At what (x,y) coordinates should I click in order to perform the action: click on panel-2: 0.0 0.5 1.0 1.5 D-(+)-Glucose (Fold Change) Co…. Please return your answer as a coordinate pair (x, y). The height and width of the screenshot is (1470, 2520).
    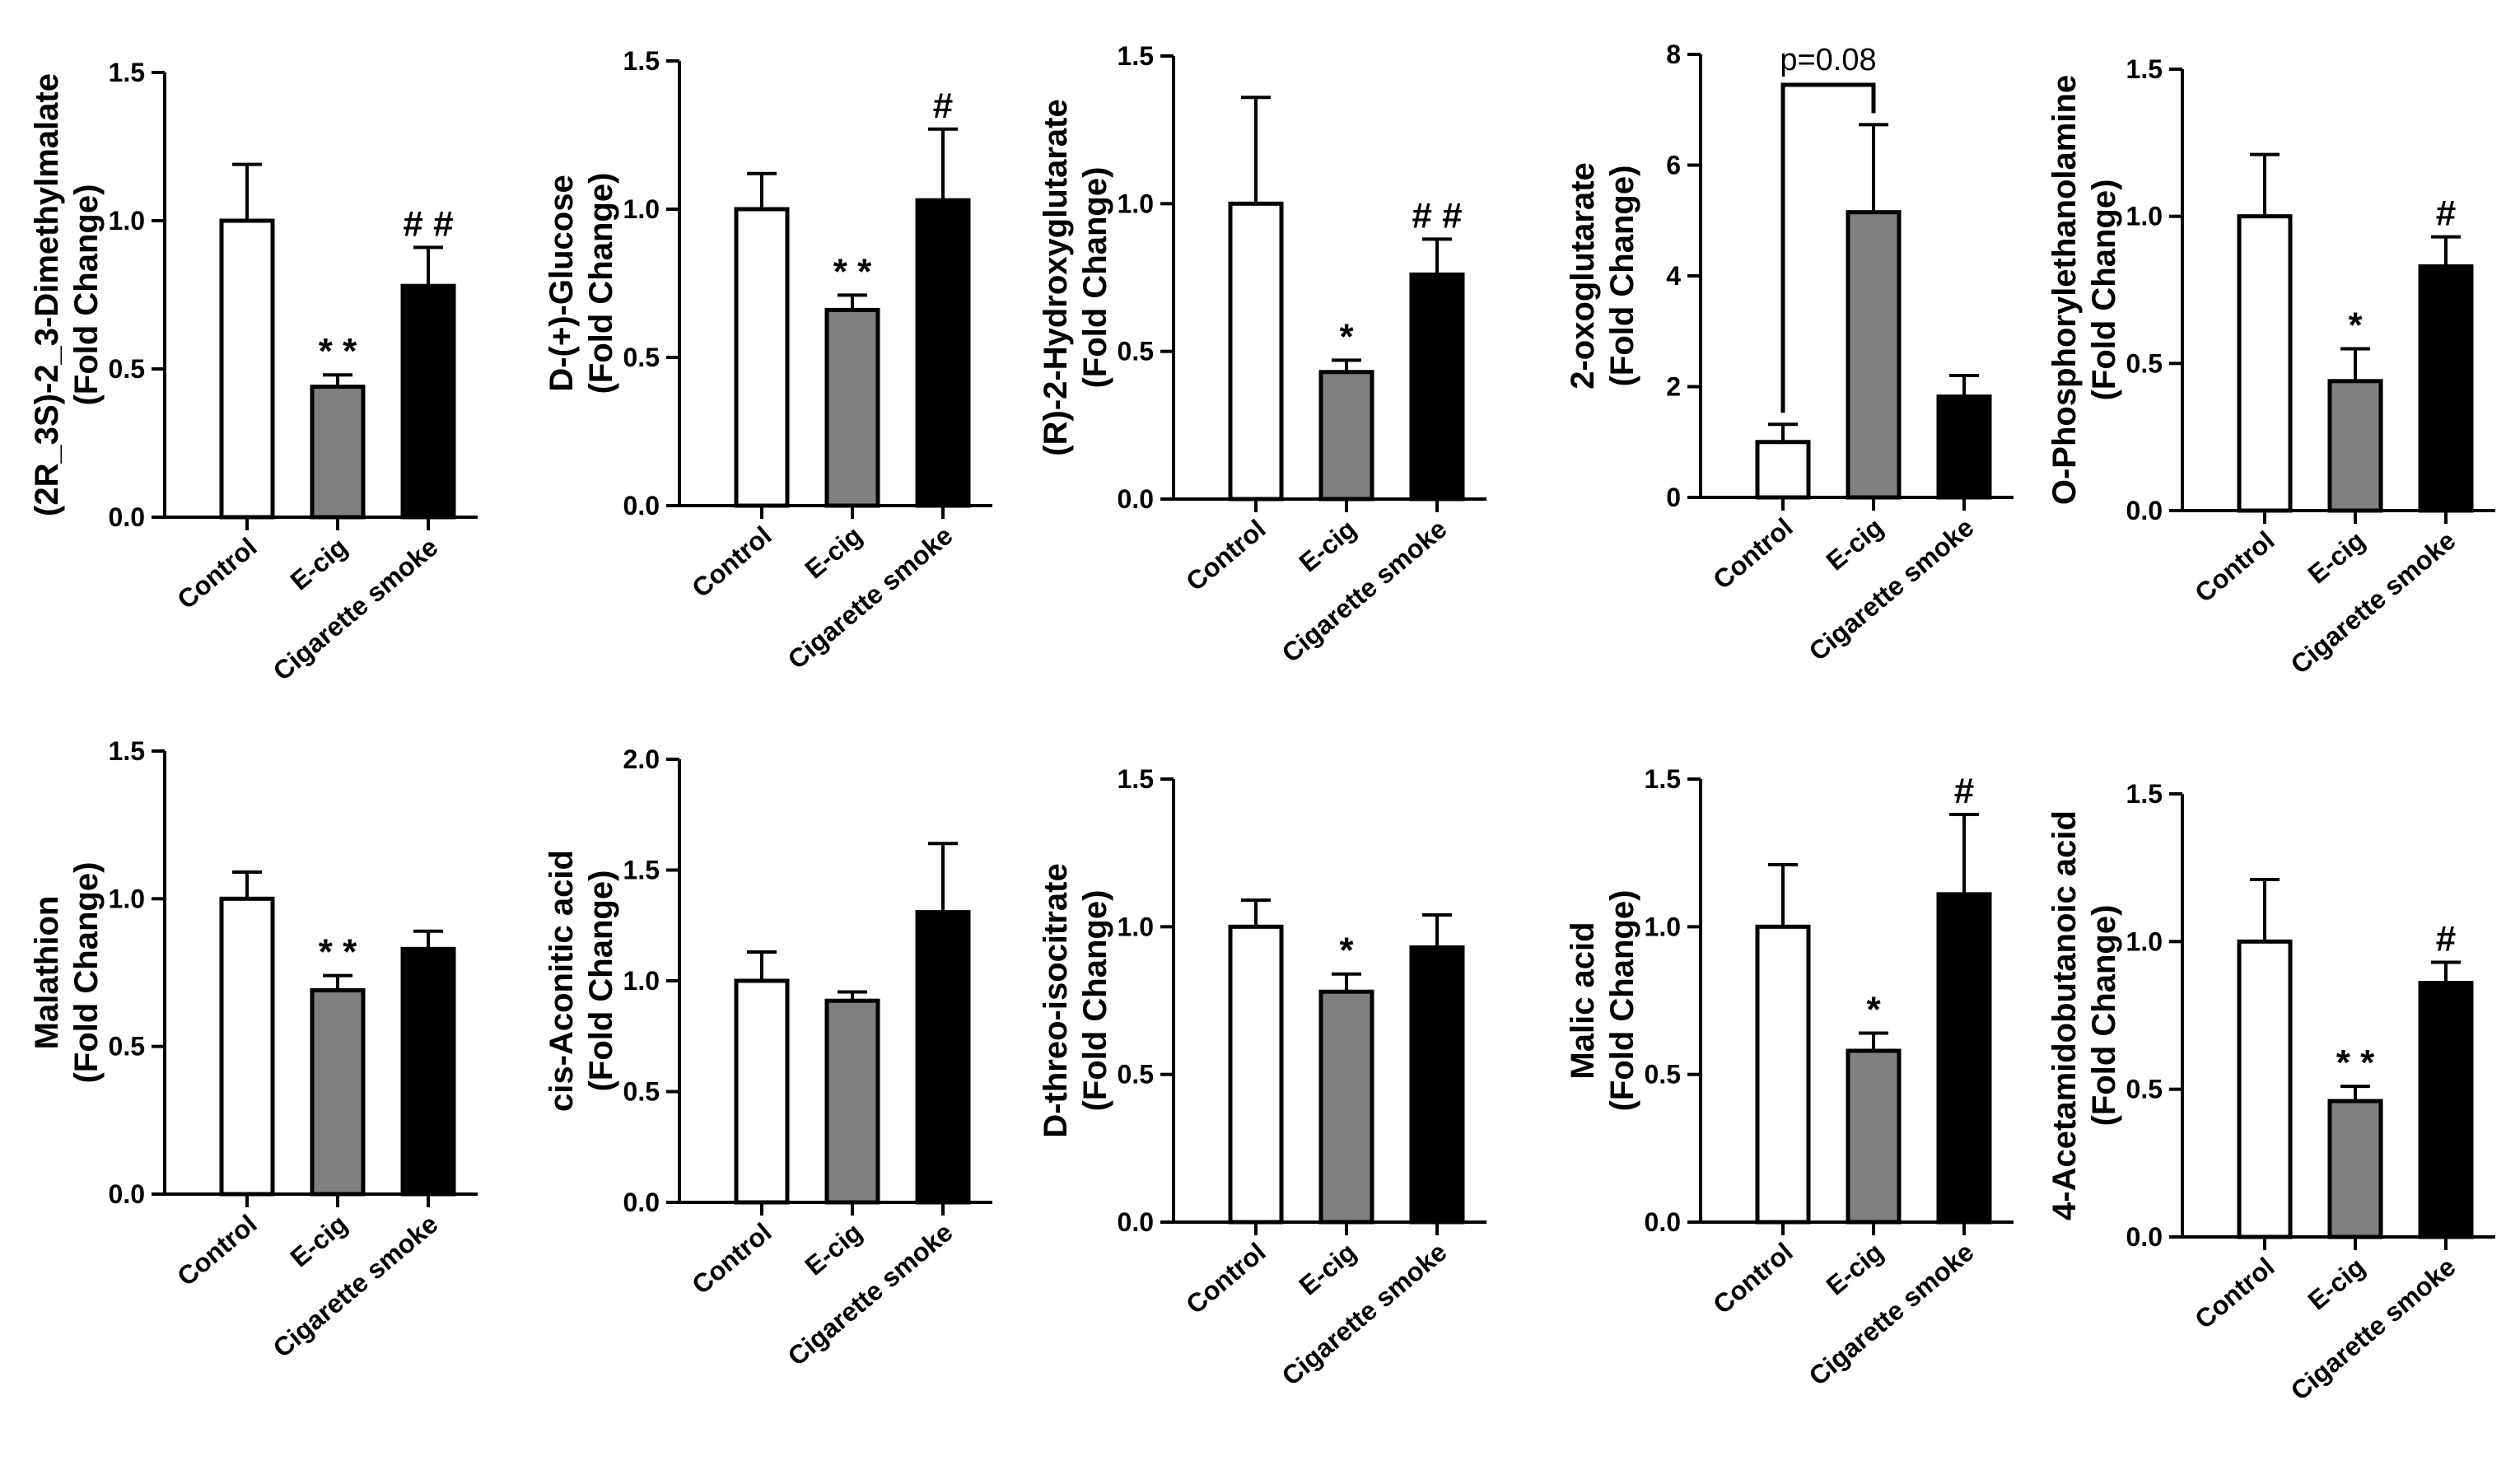
    Looking at the image, I should click on (768, 360).